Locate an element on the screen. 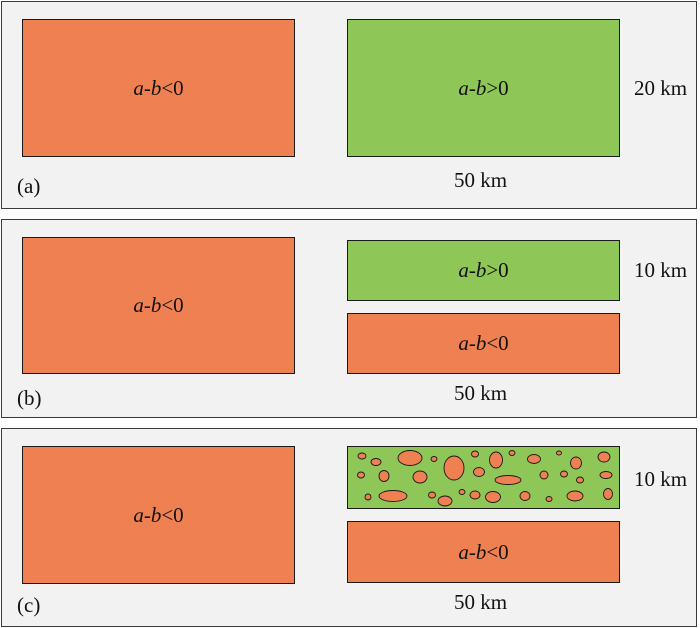  panel-c-right-bottom-block: a-b<0 is located at coordinates (483, 552).